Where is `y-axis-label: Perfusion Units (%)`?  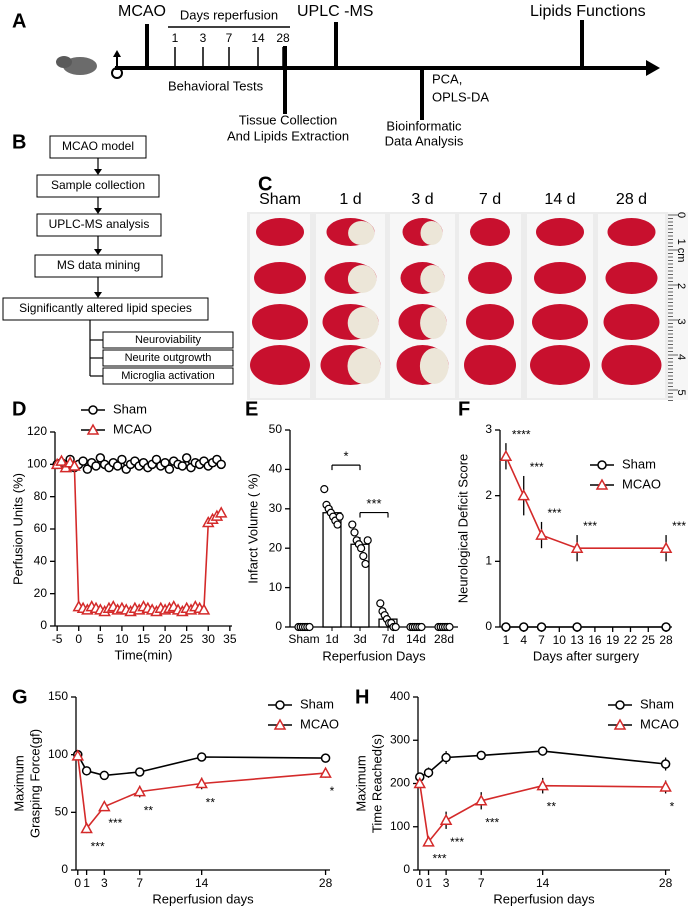
y-axis-label: Perfusion Units (%) is located at coordinates (17, 529).